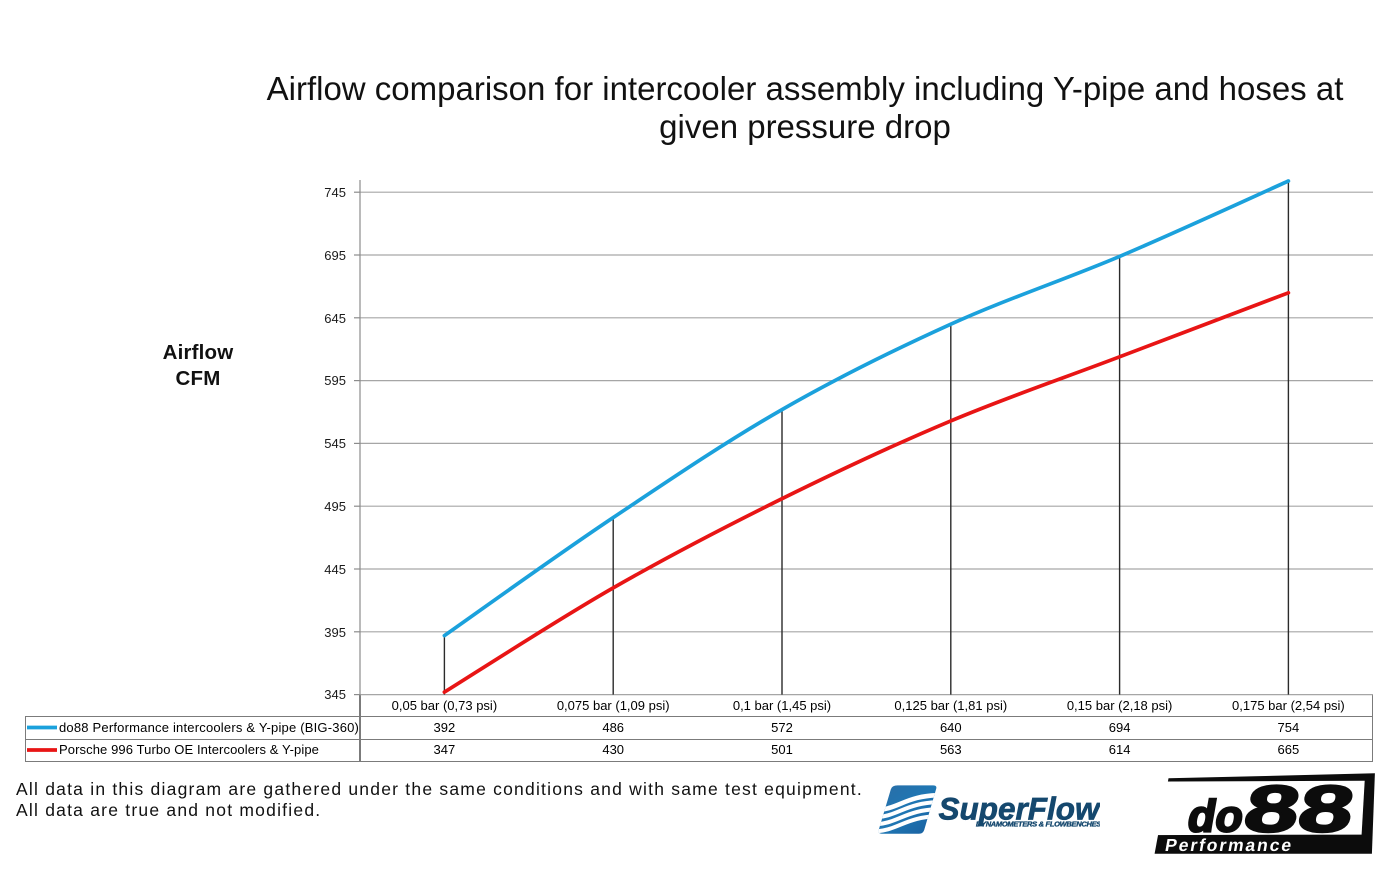  I want to click on svg-text: Performance, so click(1229, 845).